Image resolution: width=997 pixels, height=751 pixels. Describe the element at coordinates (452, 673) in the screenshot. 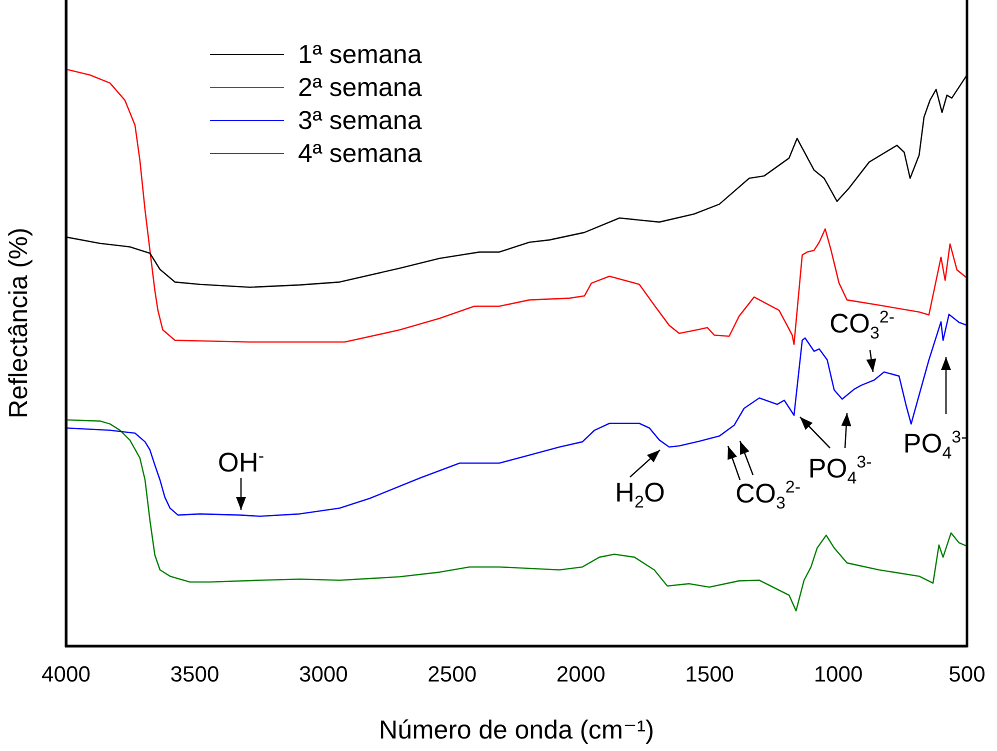

I see `x-tick-label: 2500` at that location.